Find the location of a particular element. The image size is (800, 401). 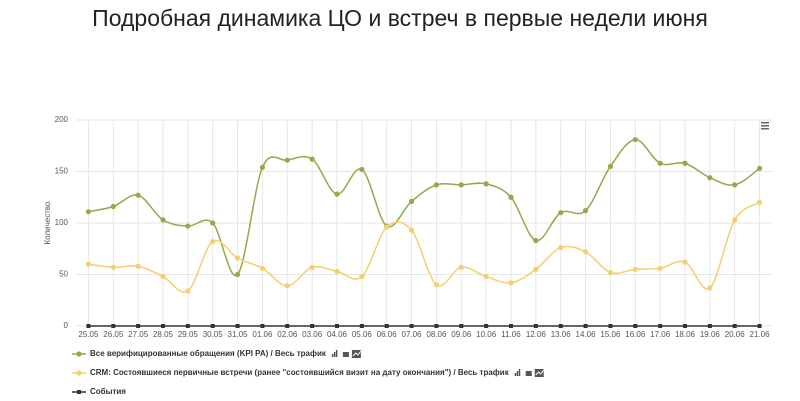

x-tick-label: 30.05 is located at coordinates (213, 334).